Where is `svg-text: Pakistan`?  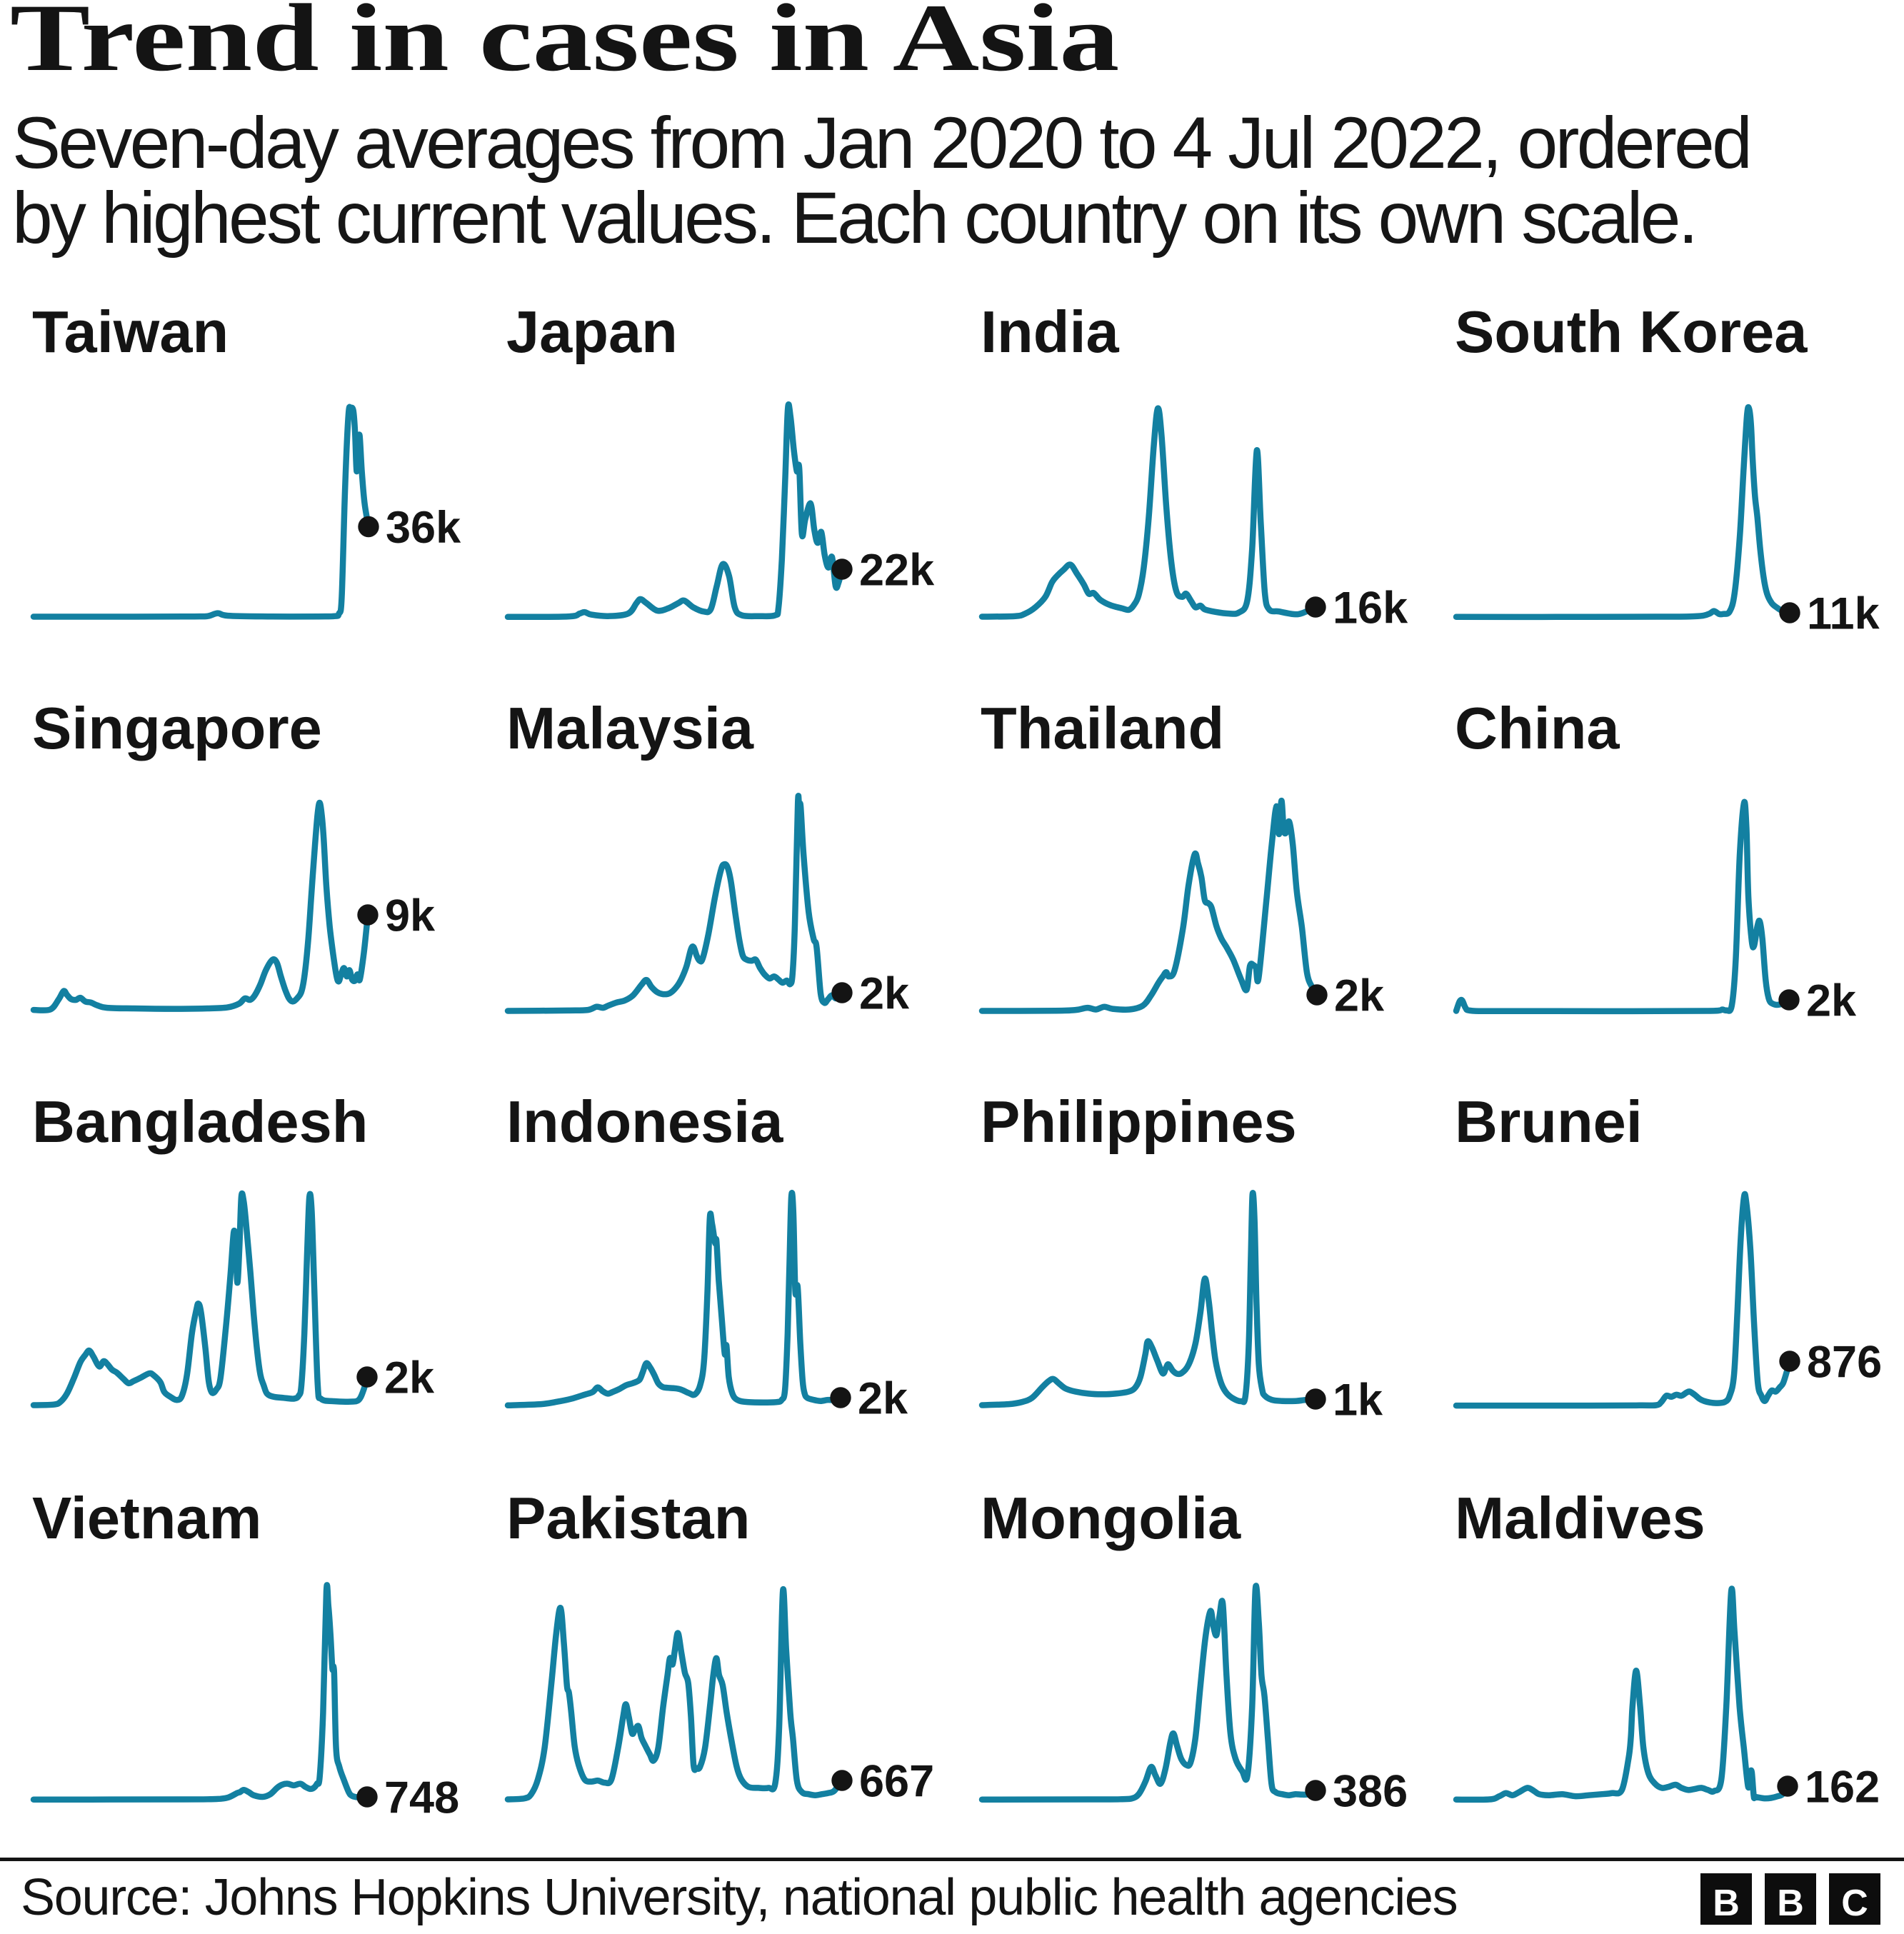 svg-text: Pakistan is located at coordinates (628, 1518).